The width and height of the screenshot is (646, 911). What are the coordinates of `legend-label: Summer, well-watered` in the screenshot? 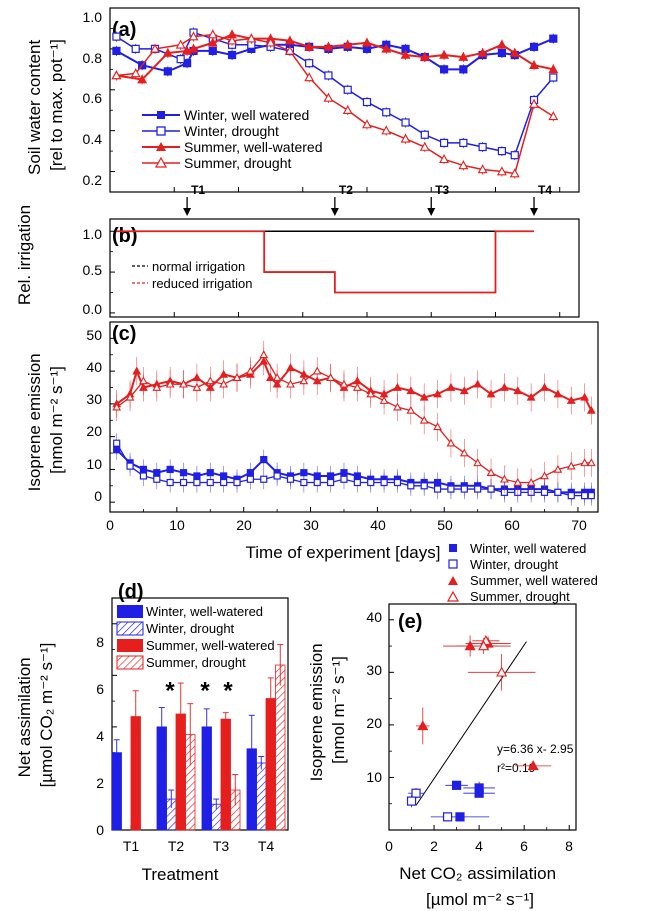 It's located at (253, 147).